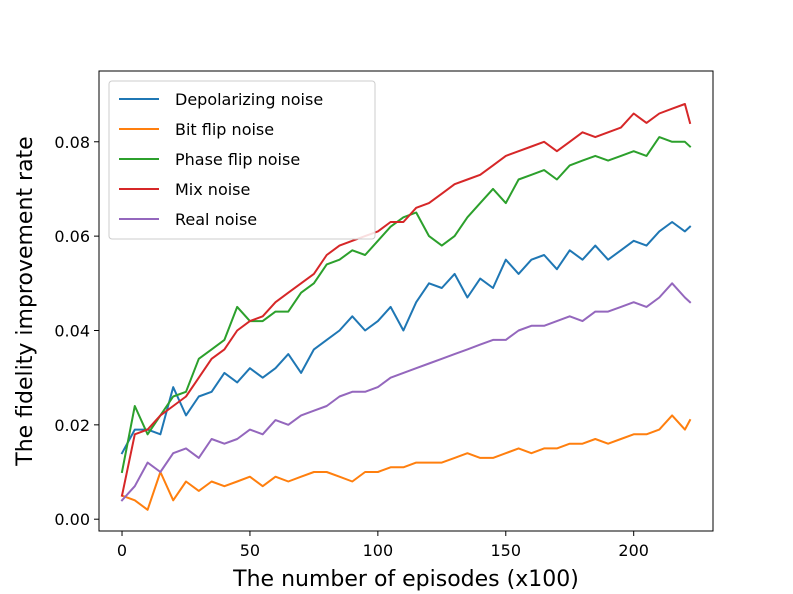  I want to click on y-axis-title: The fidelity improvement rate, so click(25, 301).